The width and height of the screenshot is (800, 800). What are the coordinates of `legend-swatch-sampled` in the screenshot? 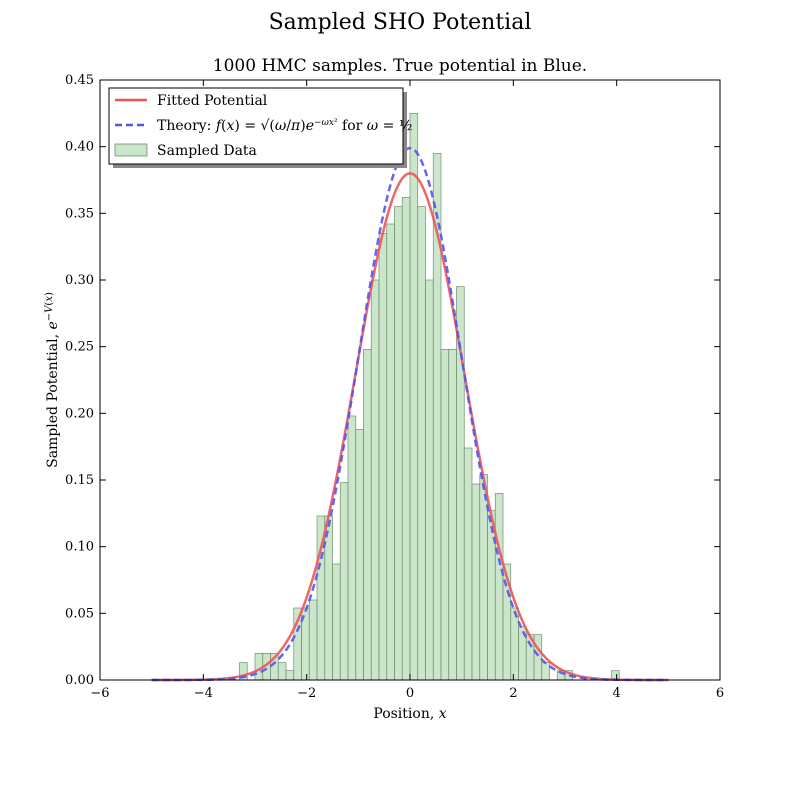 It's located at (131, 150).